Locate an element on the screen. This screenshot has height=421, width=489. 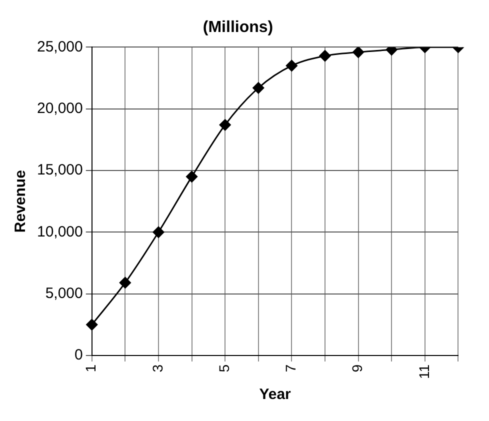
y-tick-label: 0 is located at coordinates (78, 355).